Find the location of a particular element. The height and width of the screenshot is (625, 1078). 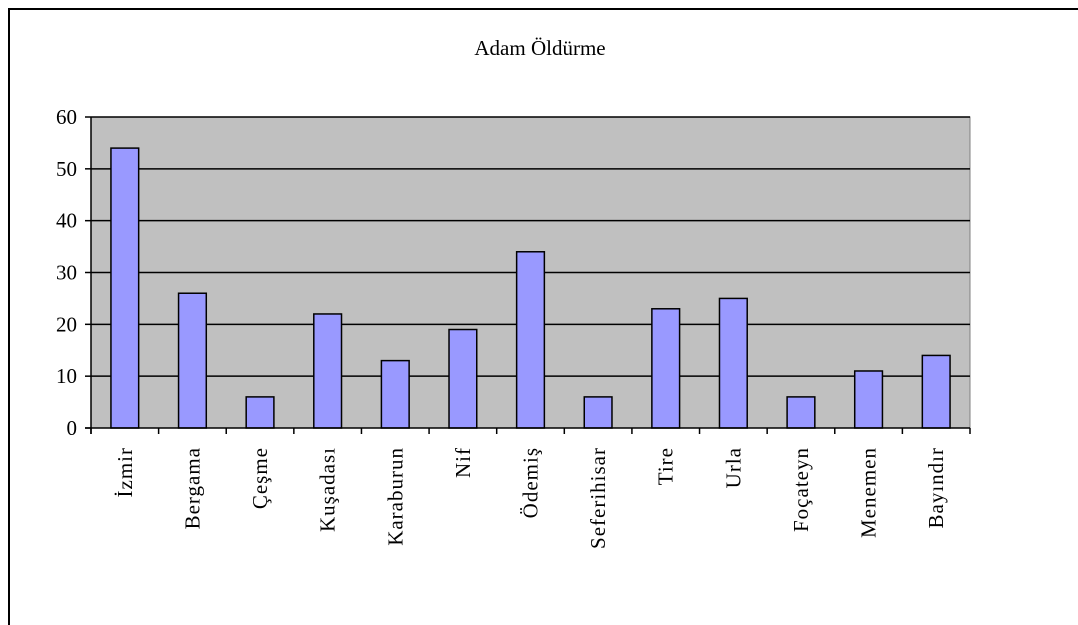

x-tick-label: Nif is located at coordinates (463, 462).